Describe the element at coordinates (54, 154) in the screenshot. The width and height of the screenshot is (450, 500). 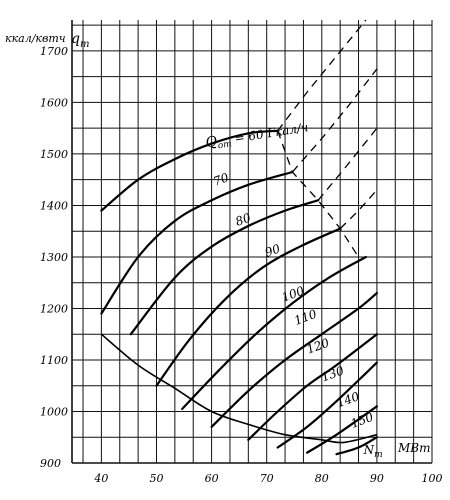
I see `y-tick-label-1500: 1500` at that location.